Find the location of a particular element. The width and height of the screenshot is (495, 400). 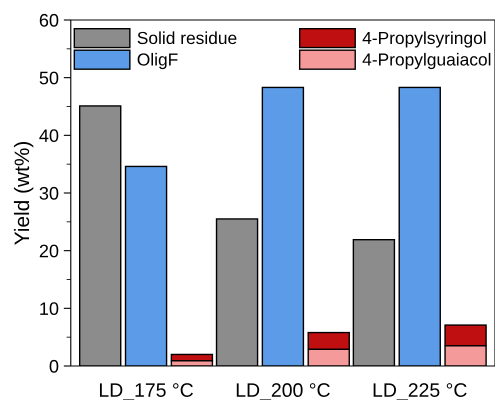

y-axis-title: Yield (wt%) is located at coordinates (24, 193).